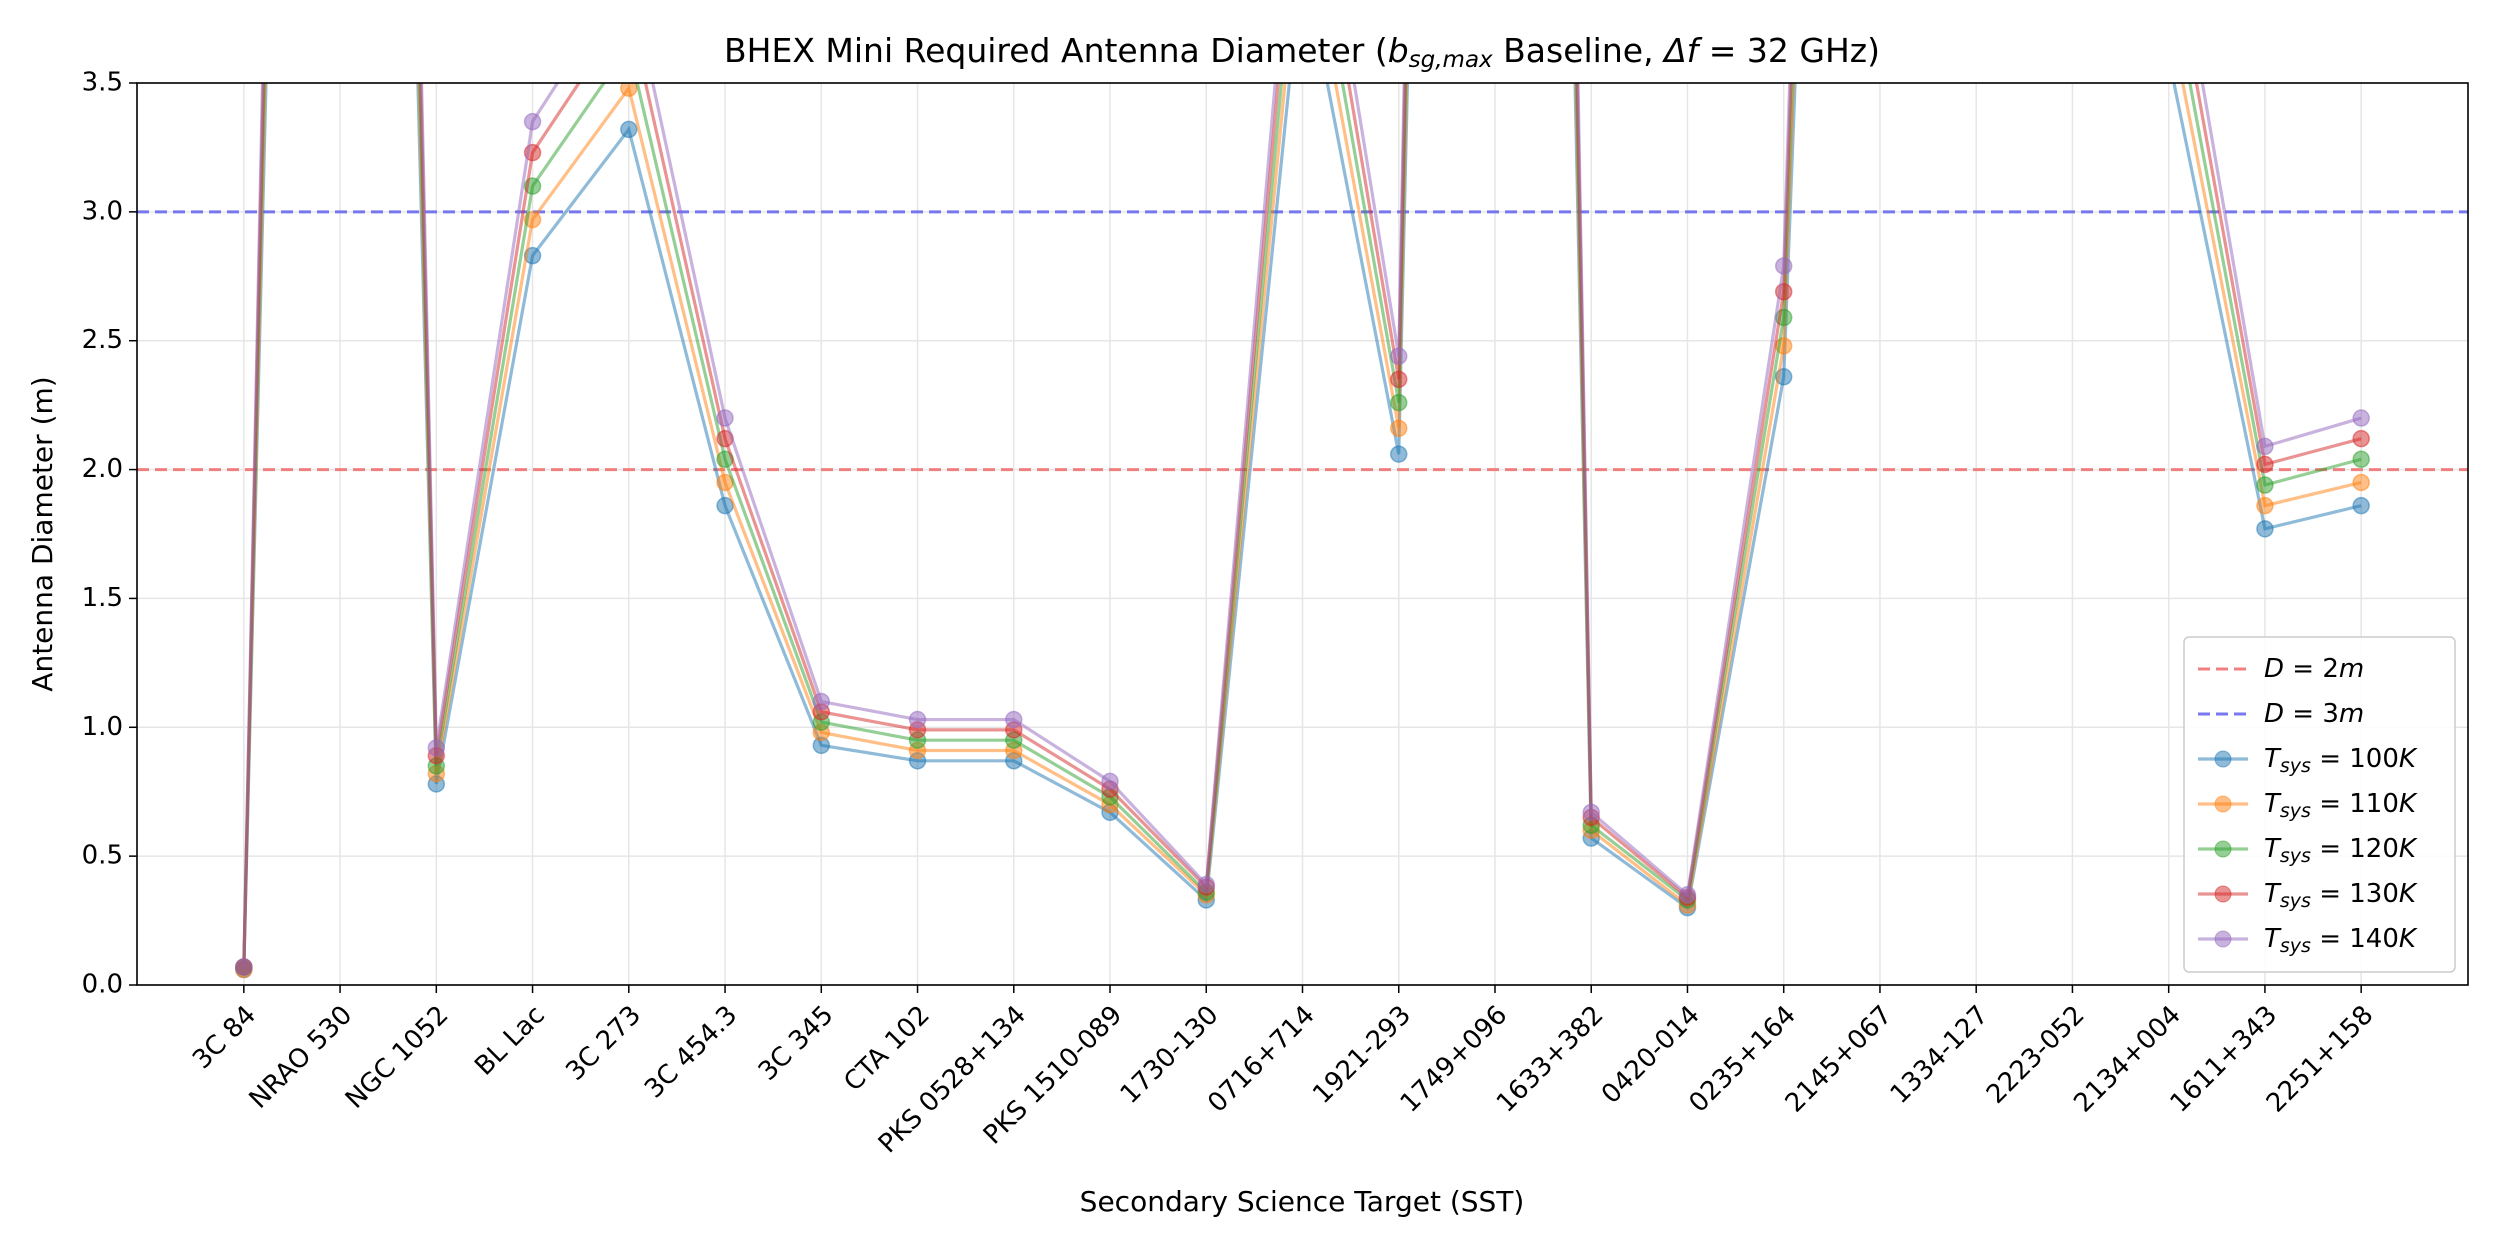  Describe the element at coordinates (102, 211) in the screenshot. I see `y-tick-label: 3.0` at that location.